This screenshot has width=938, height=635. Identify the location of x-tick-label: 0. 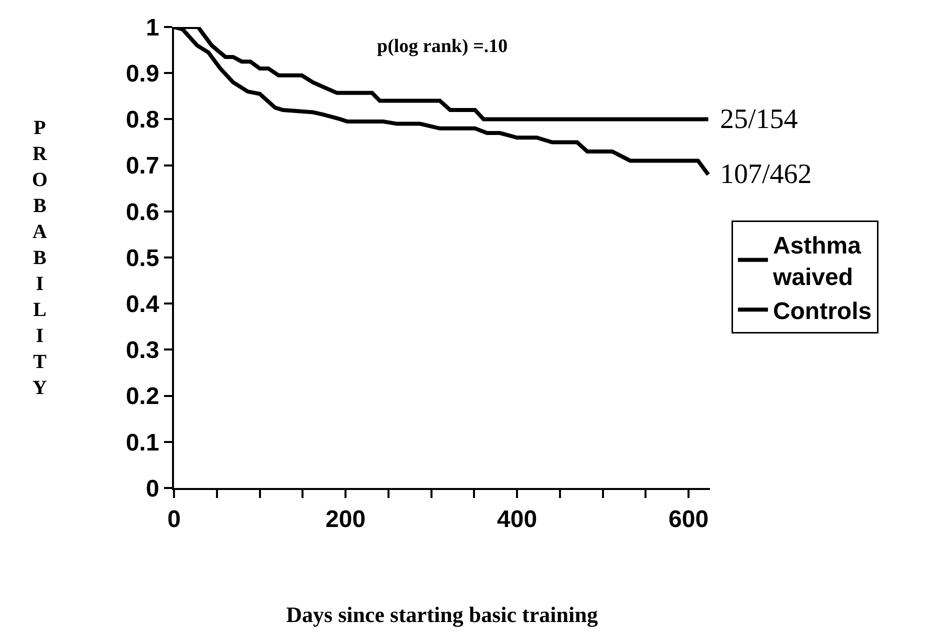
(174, 519).